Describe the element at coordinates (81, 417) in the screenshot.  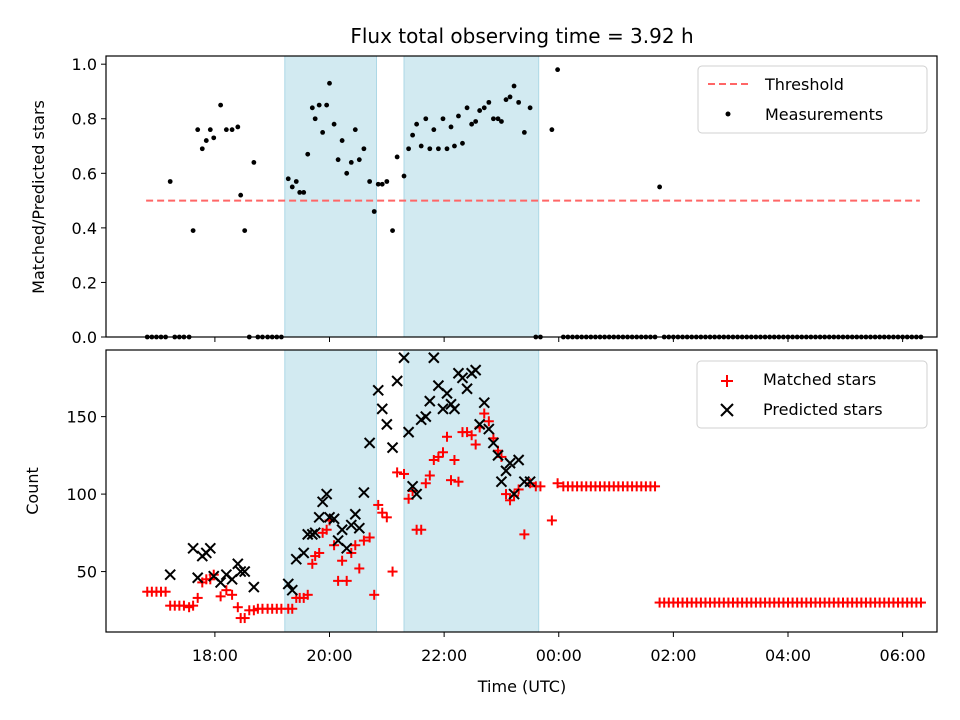
I see `bottom-y-tick-label: 150` at that location.